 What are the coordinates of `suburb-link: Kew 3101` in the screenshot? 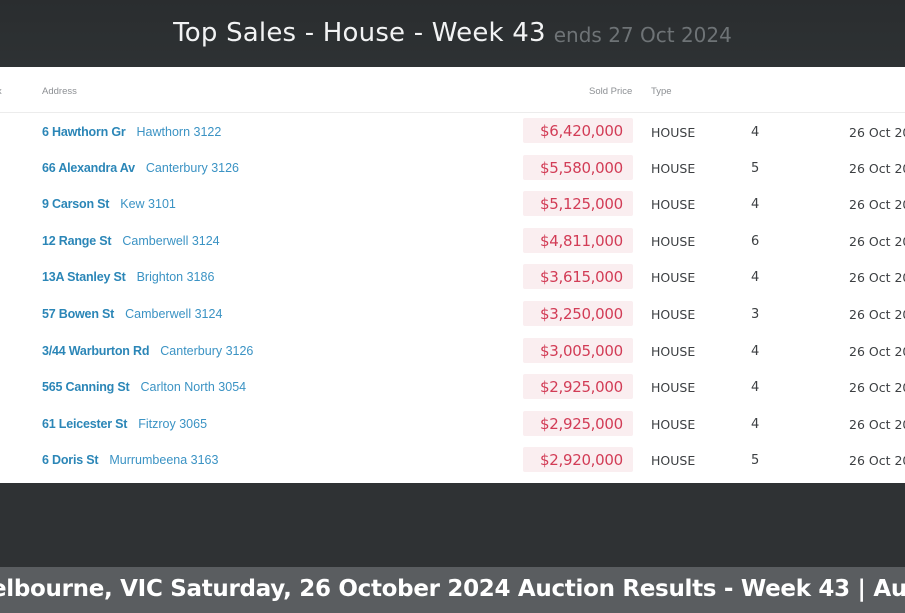 It's located at (148, 204).